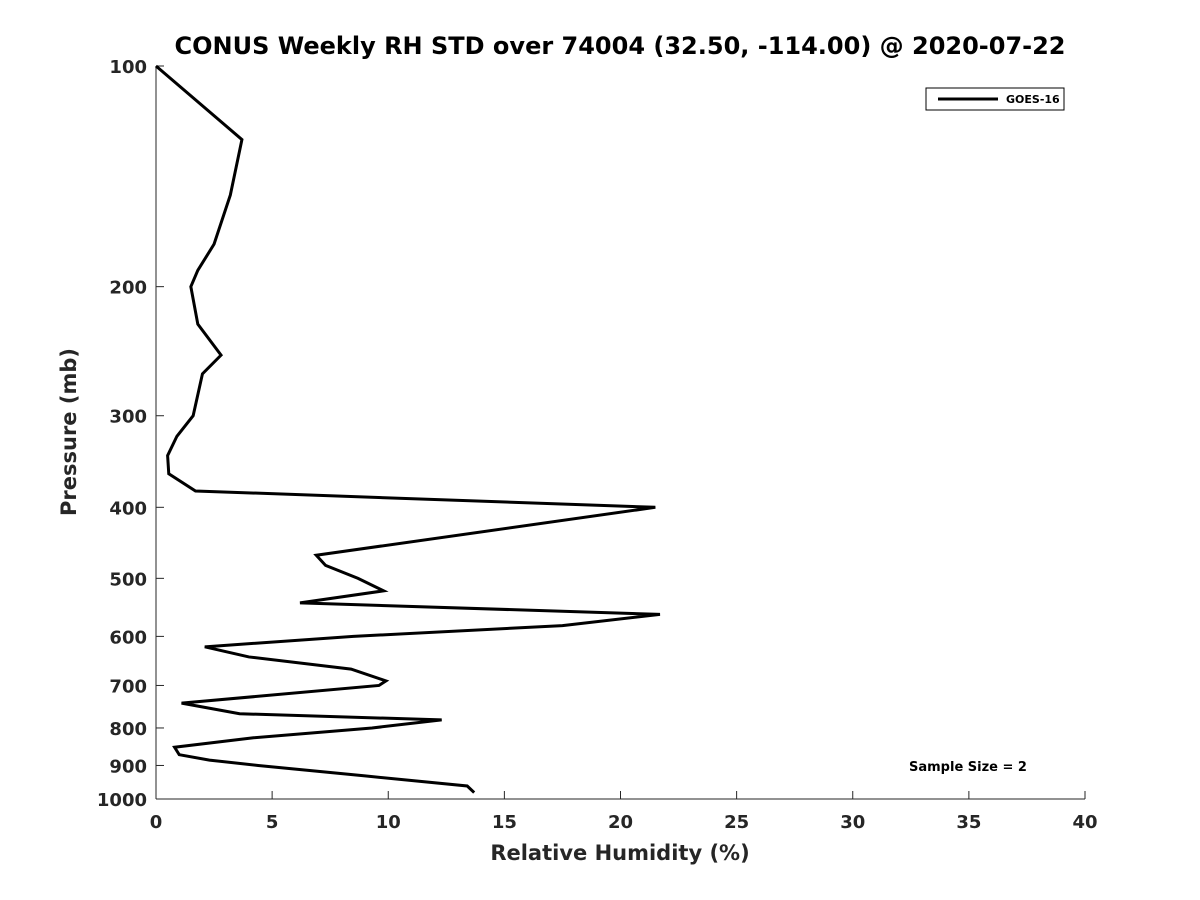 The height and width of the screenshot is (900, 1200). Describe the element at coordinates (619, 853) in the screenshot. I see `x-axis-label: Relative Humidity (%)` at that location.